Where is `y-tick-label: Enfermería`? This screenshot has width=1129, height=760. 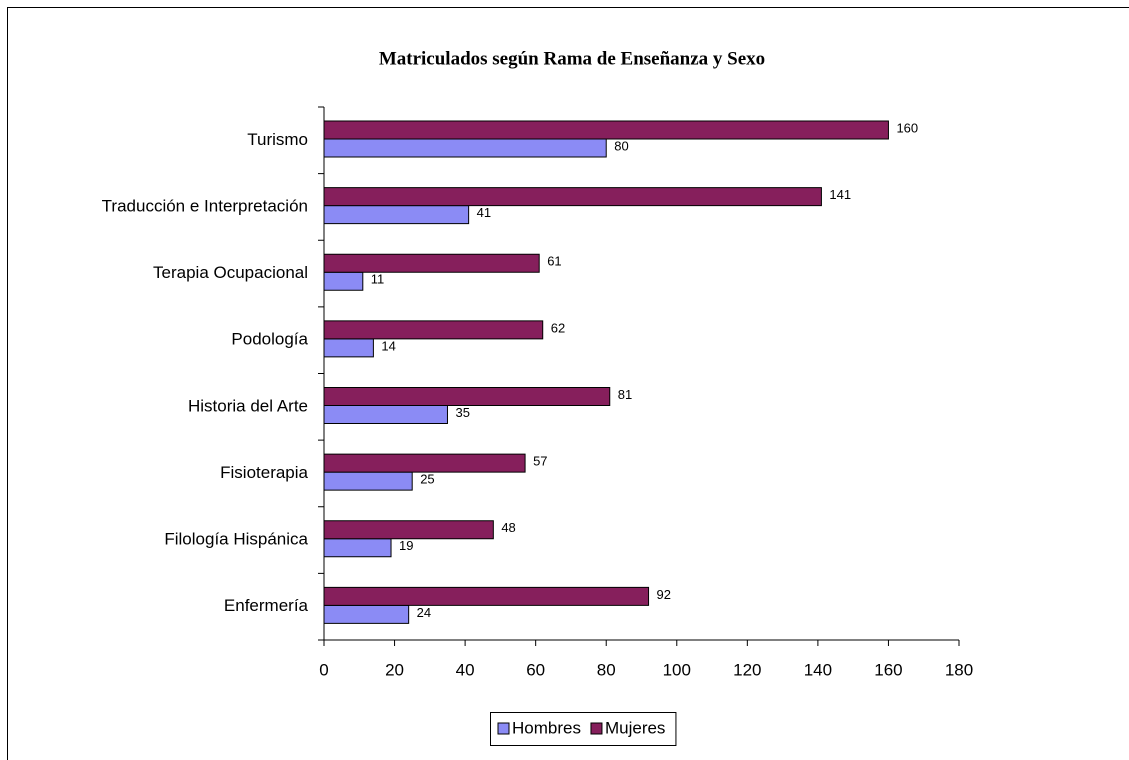 y-tick-label: Enfermería is located at coordinates (266, 605).